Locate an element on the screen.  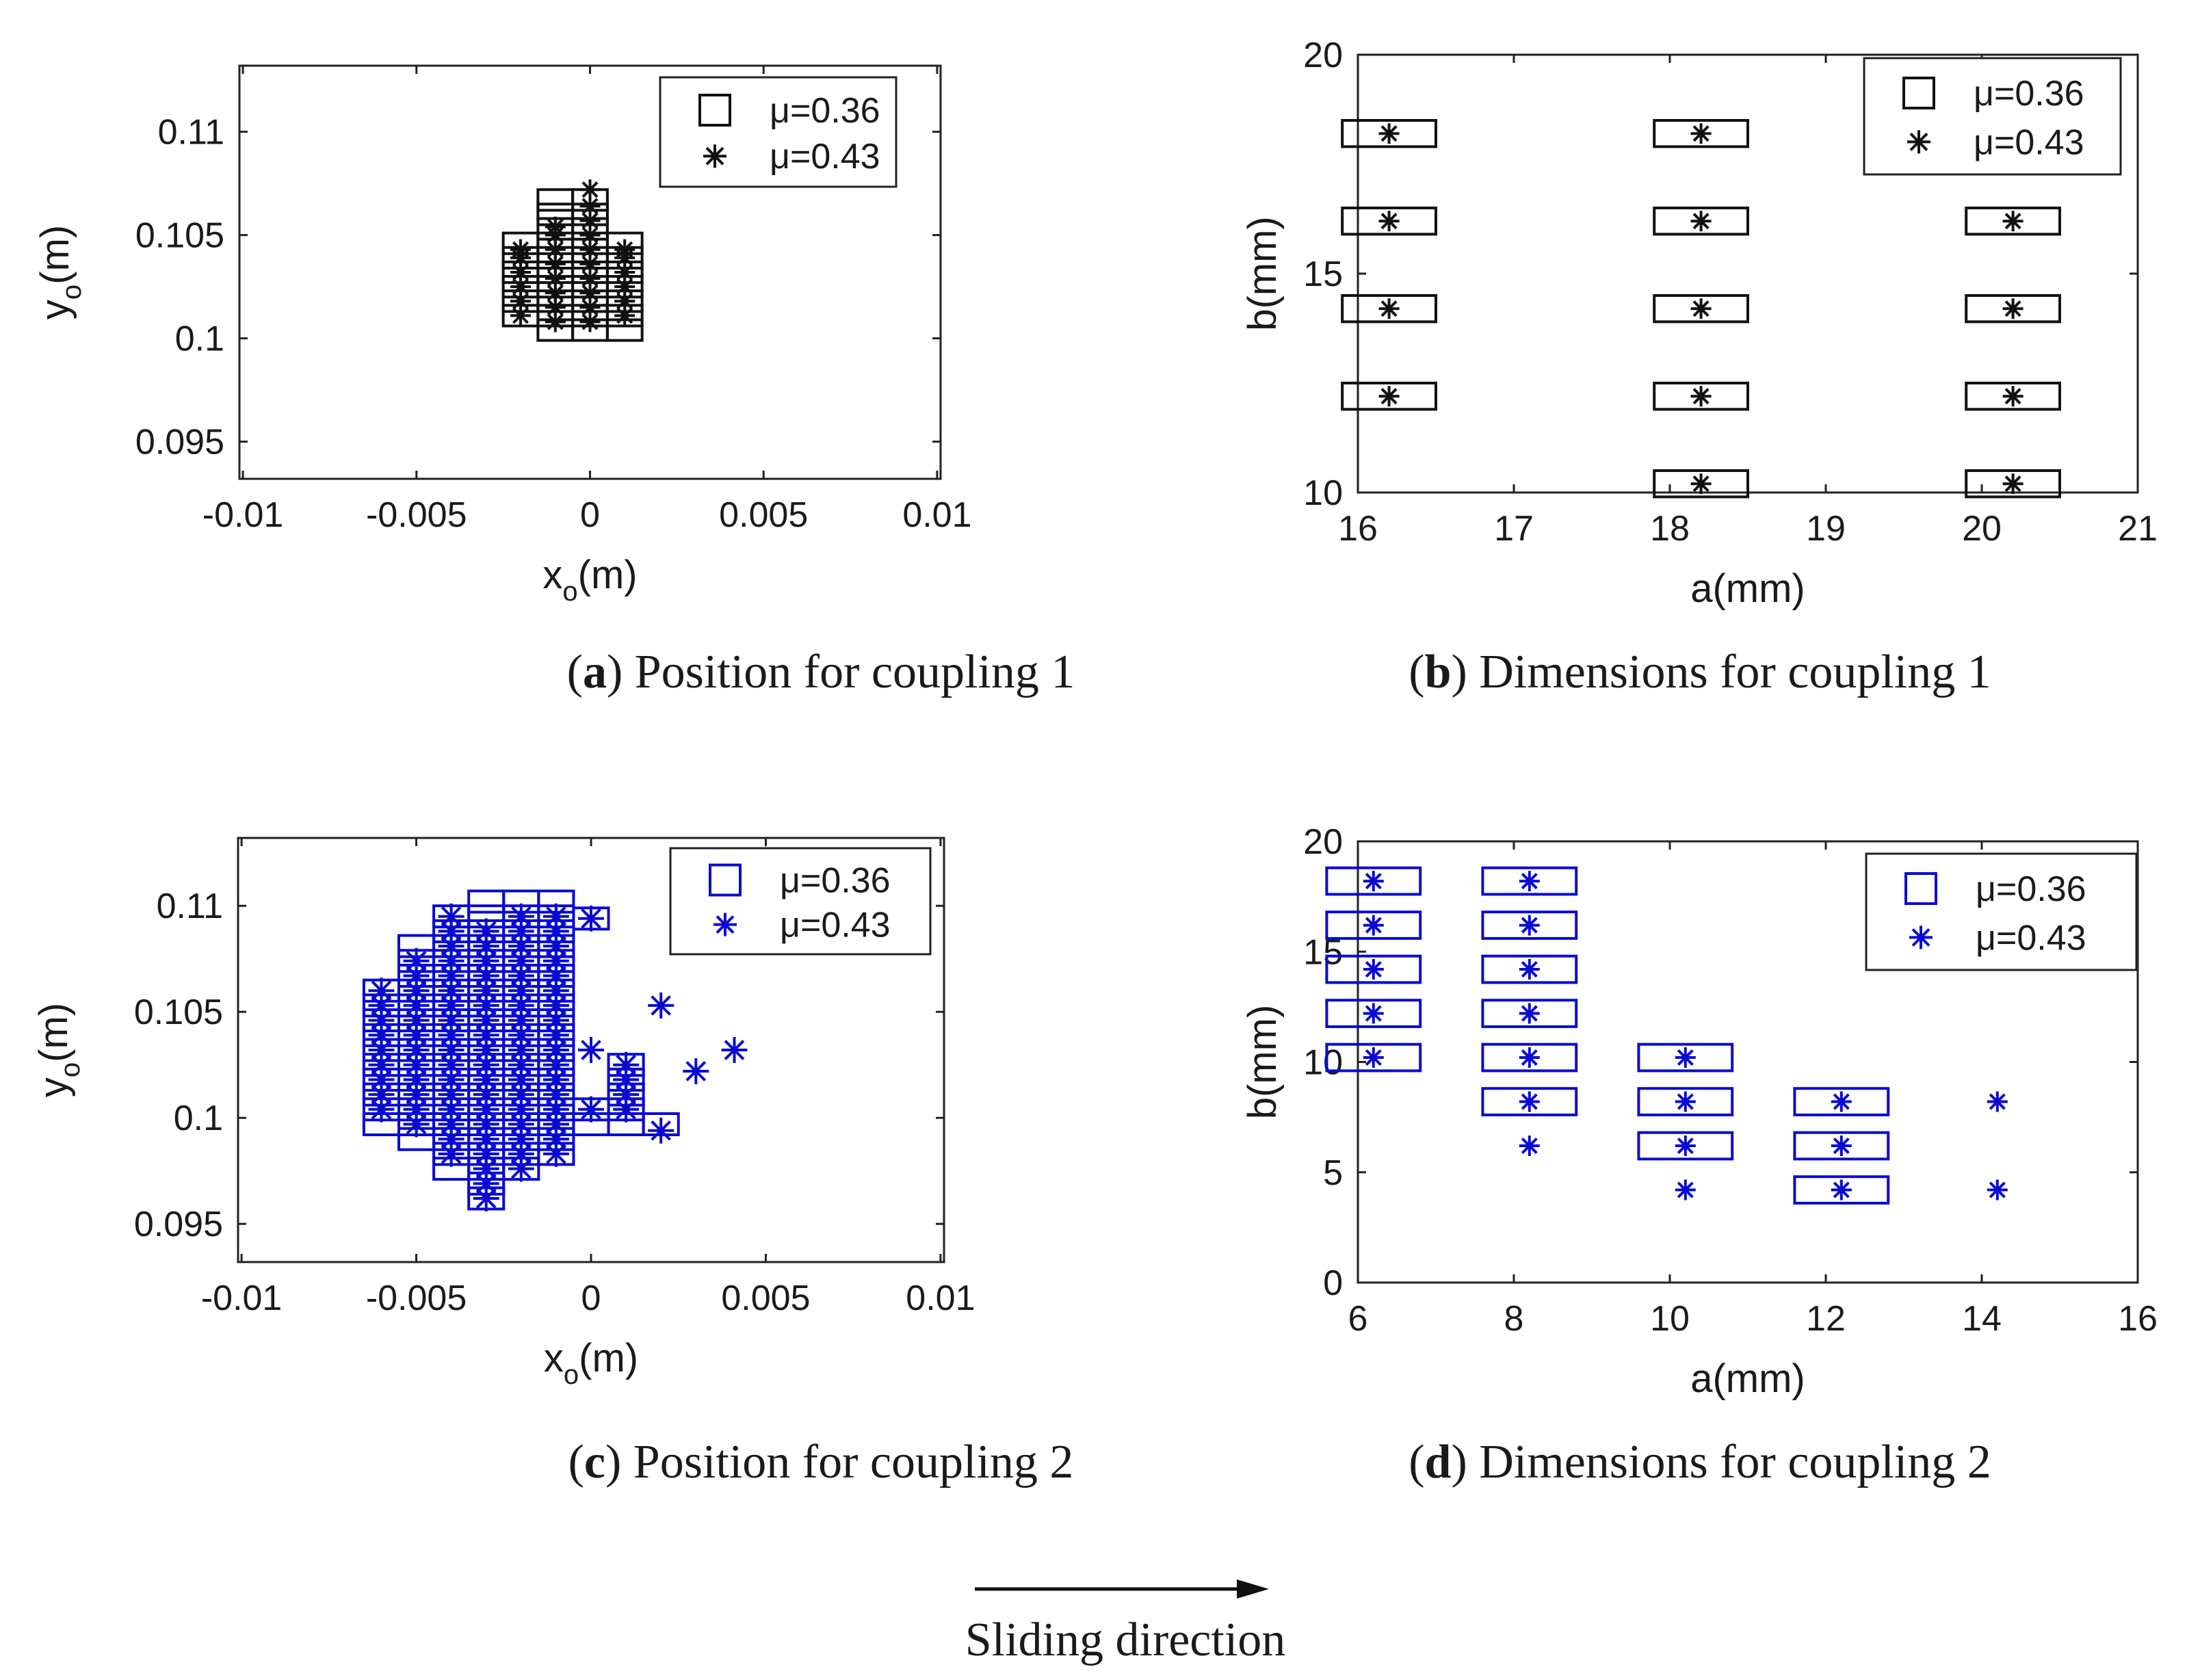
x-tick-label: 0.01 is located at coordinates (940, 1298).